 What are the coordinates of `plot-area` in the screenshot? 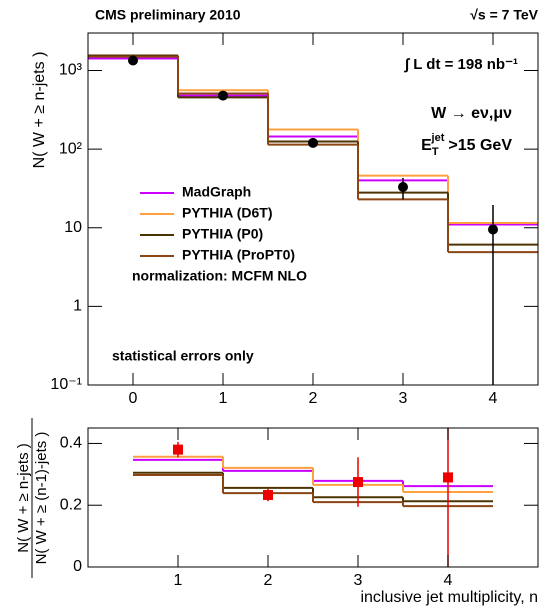 It's located at (313, 497).